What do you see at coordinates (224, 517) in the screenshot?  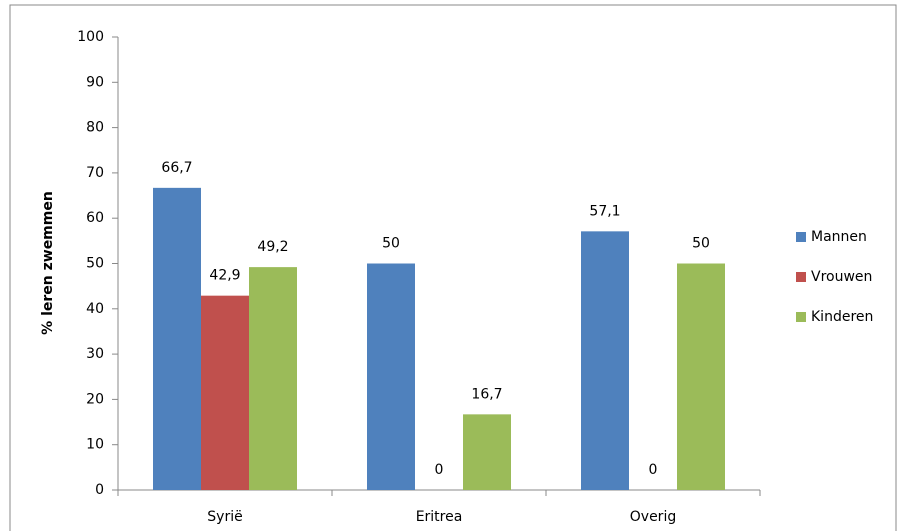 I see `x-tick-label: Syrië` at bounding box center [224, 517].